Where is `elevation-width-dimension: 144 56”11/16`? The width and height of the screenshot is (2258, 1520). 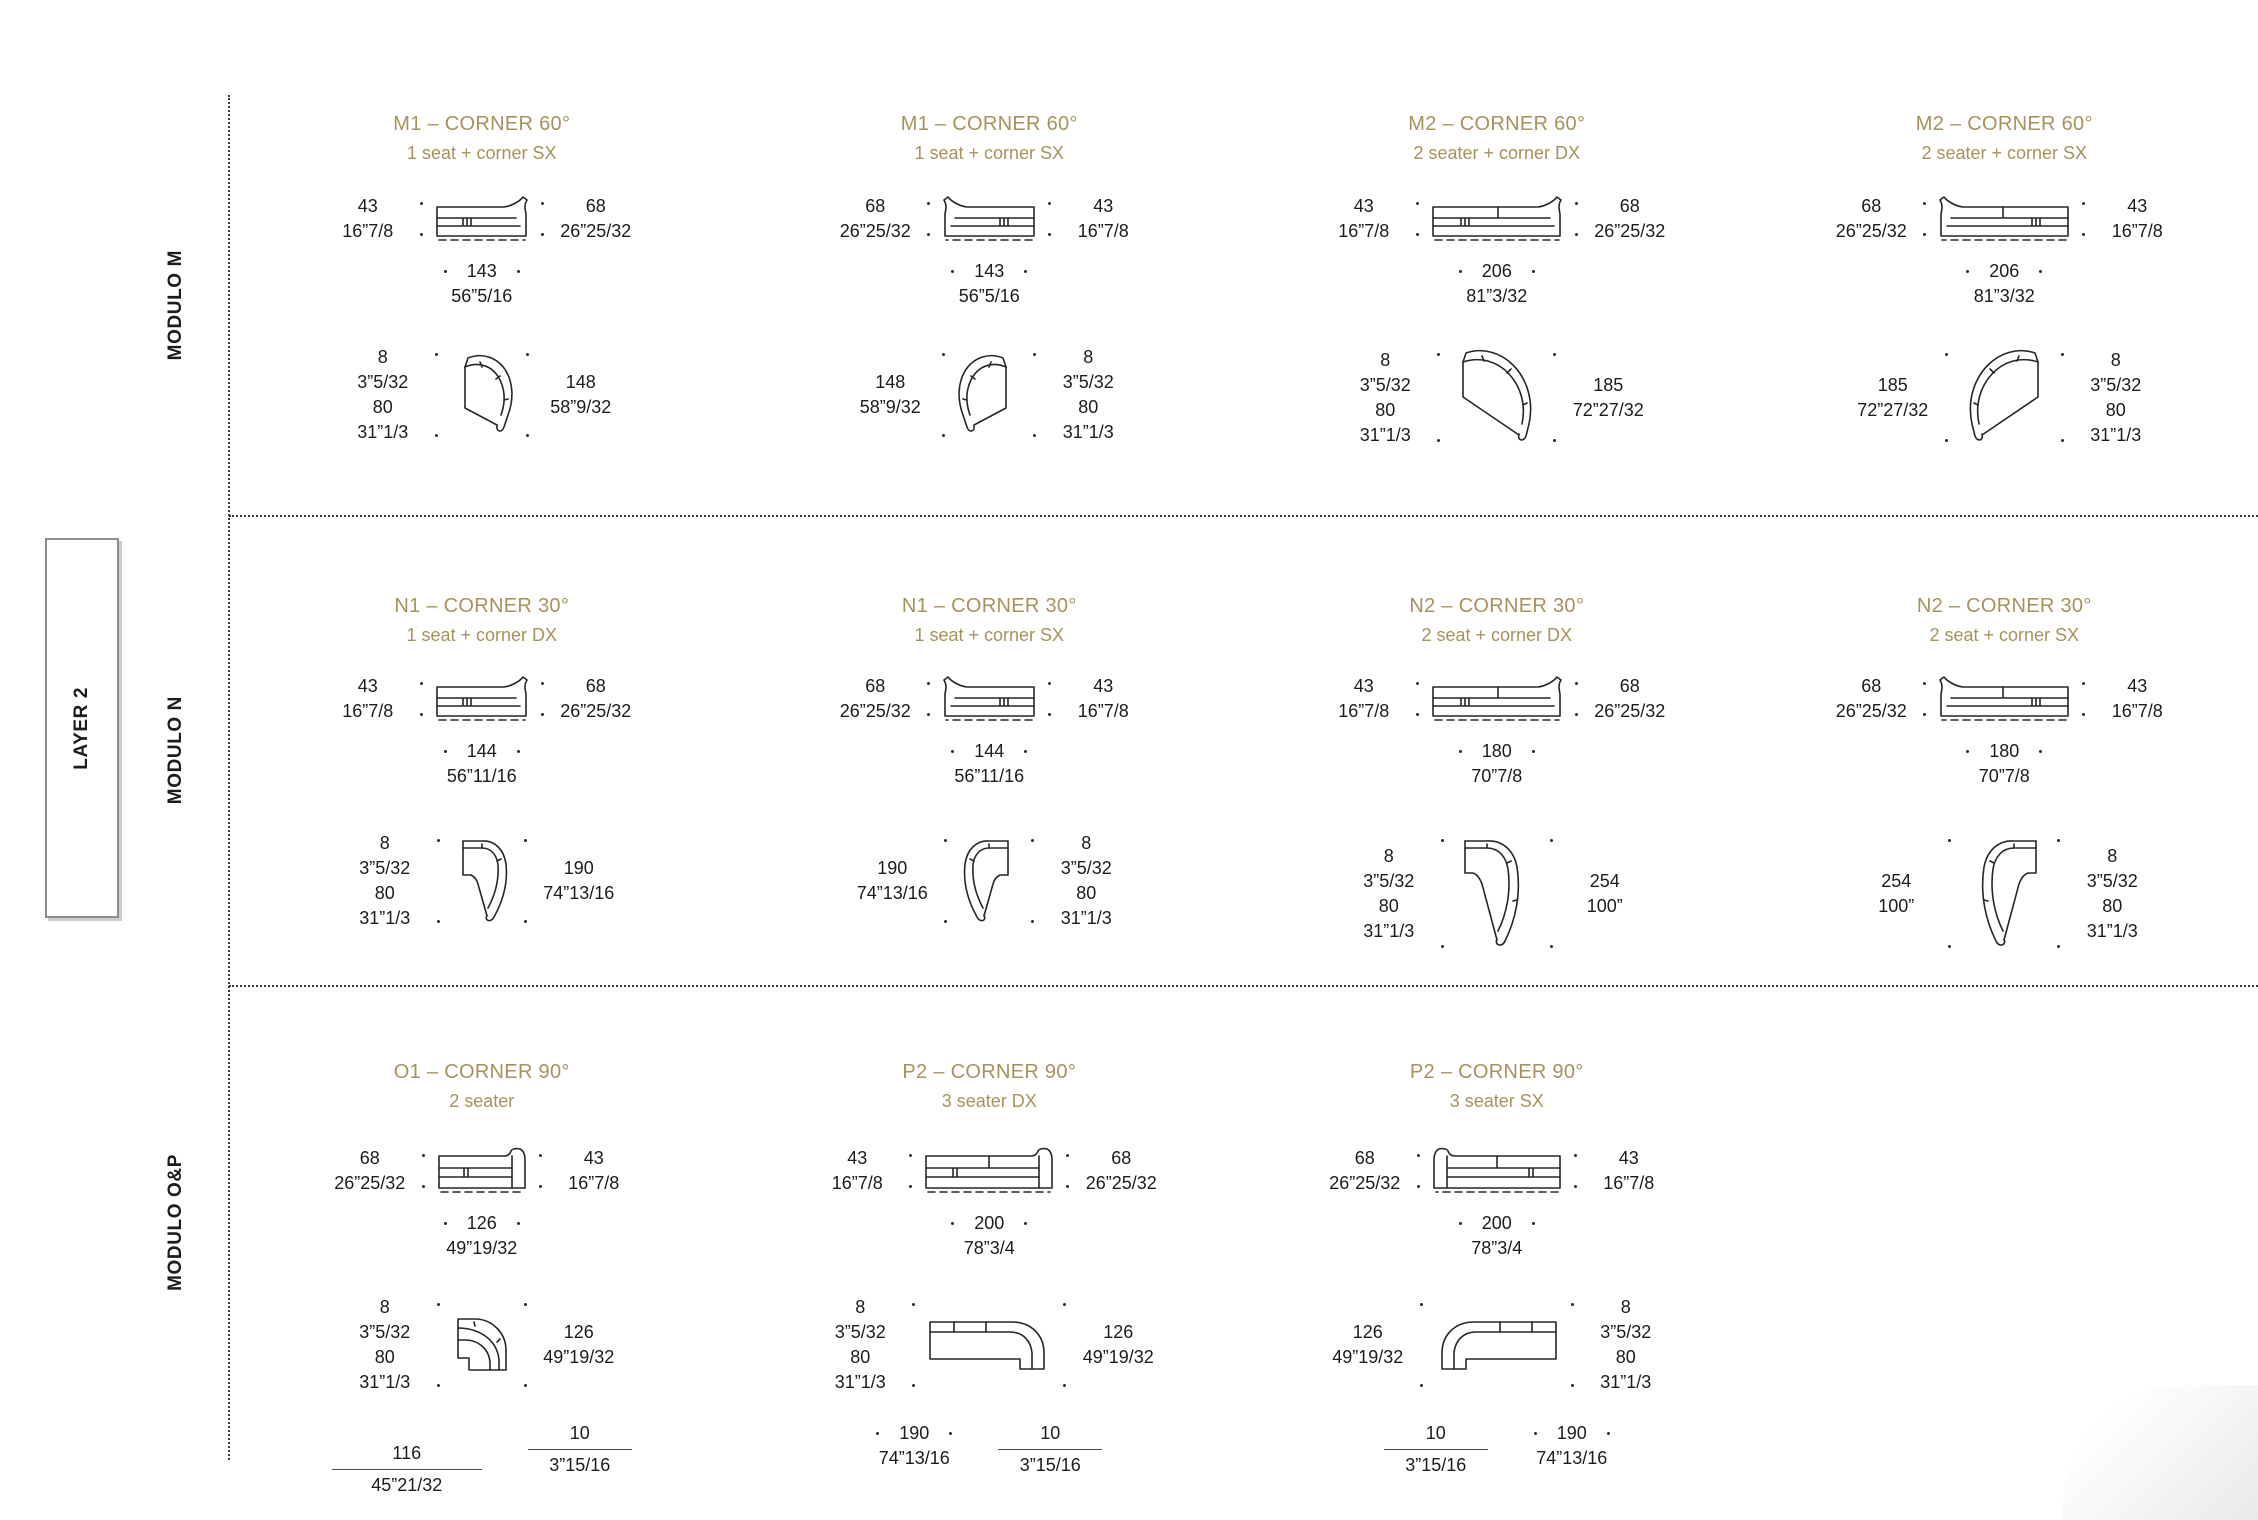 elevation-width-dimension: 144 56”11/16 is located at coordinates (989, 764).